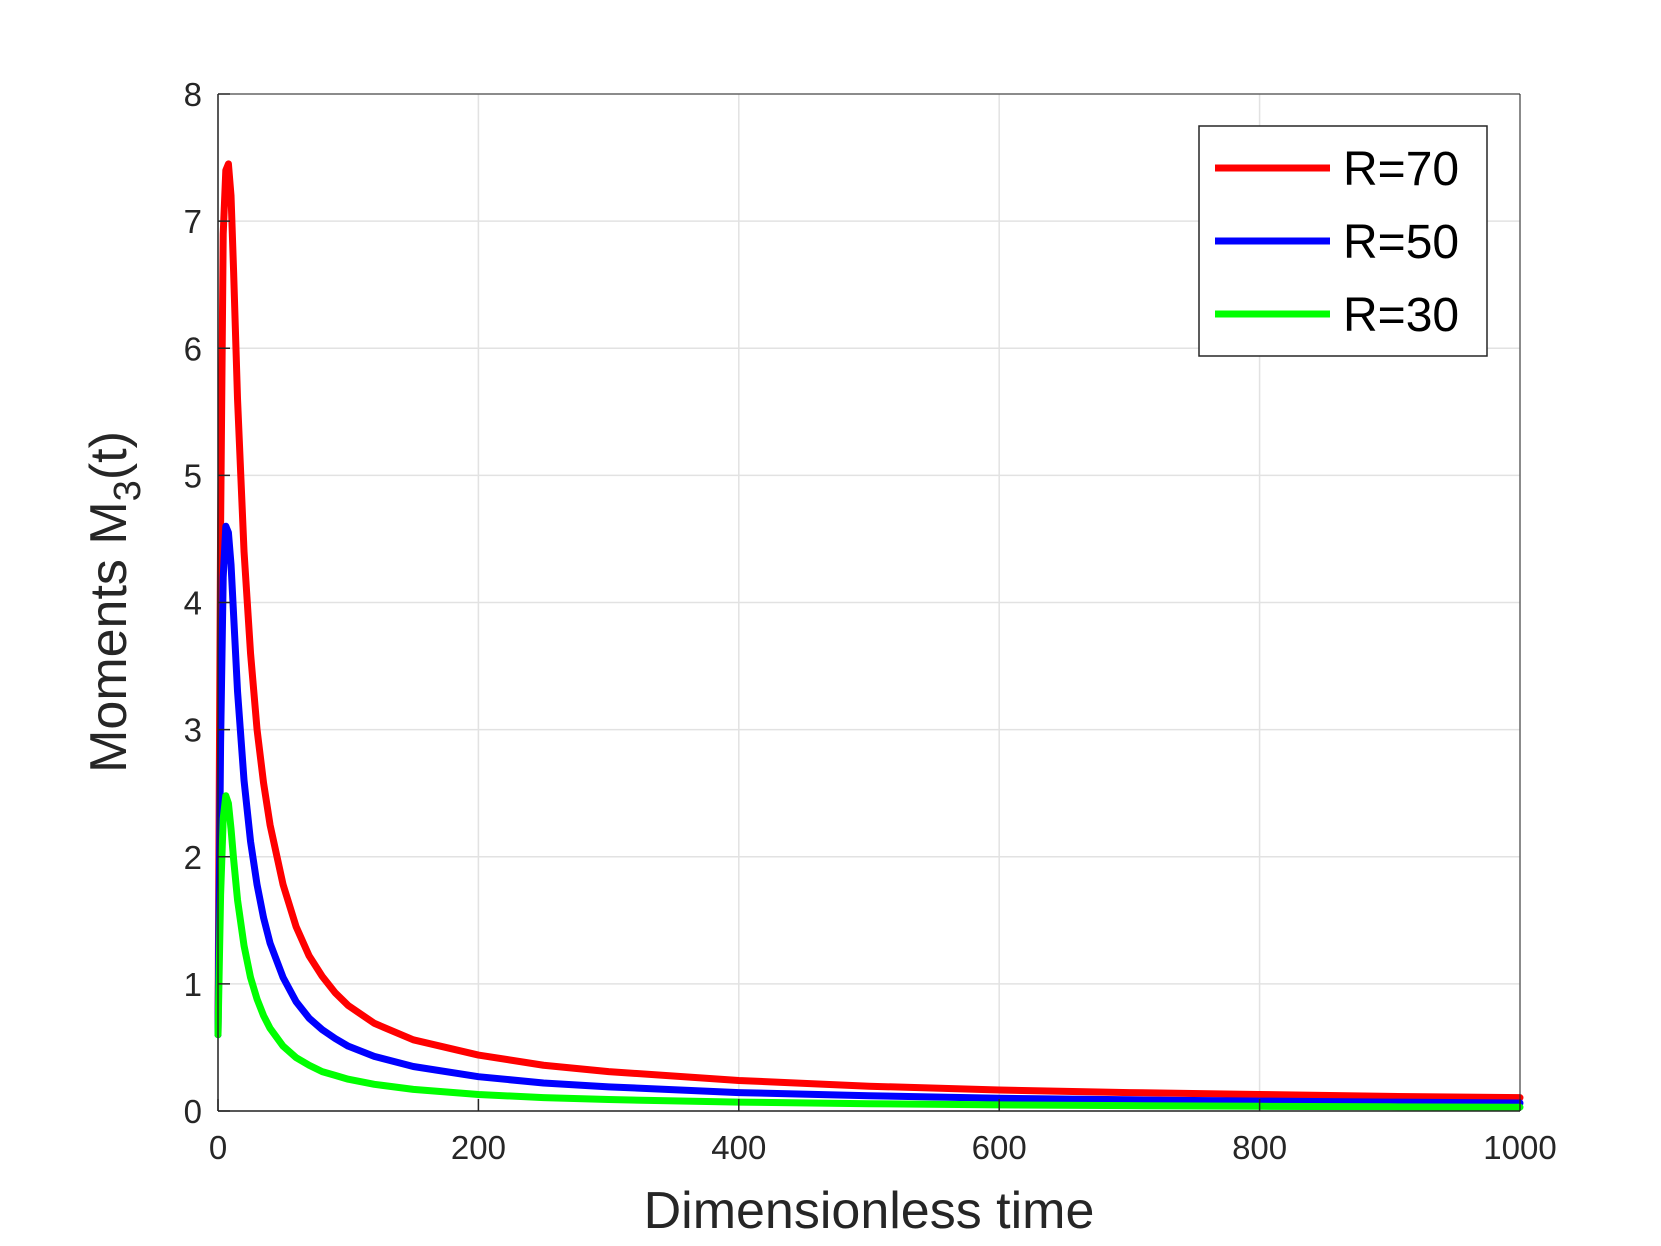 The width and height of the screenshot is (1661, 1246). What do you see at coordinates (193, 984) in the screenshot?
I see `y-tick-label: 1` at bounding box center [193, 984].